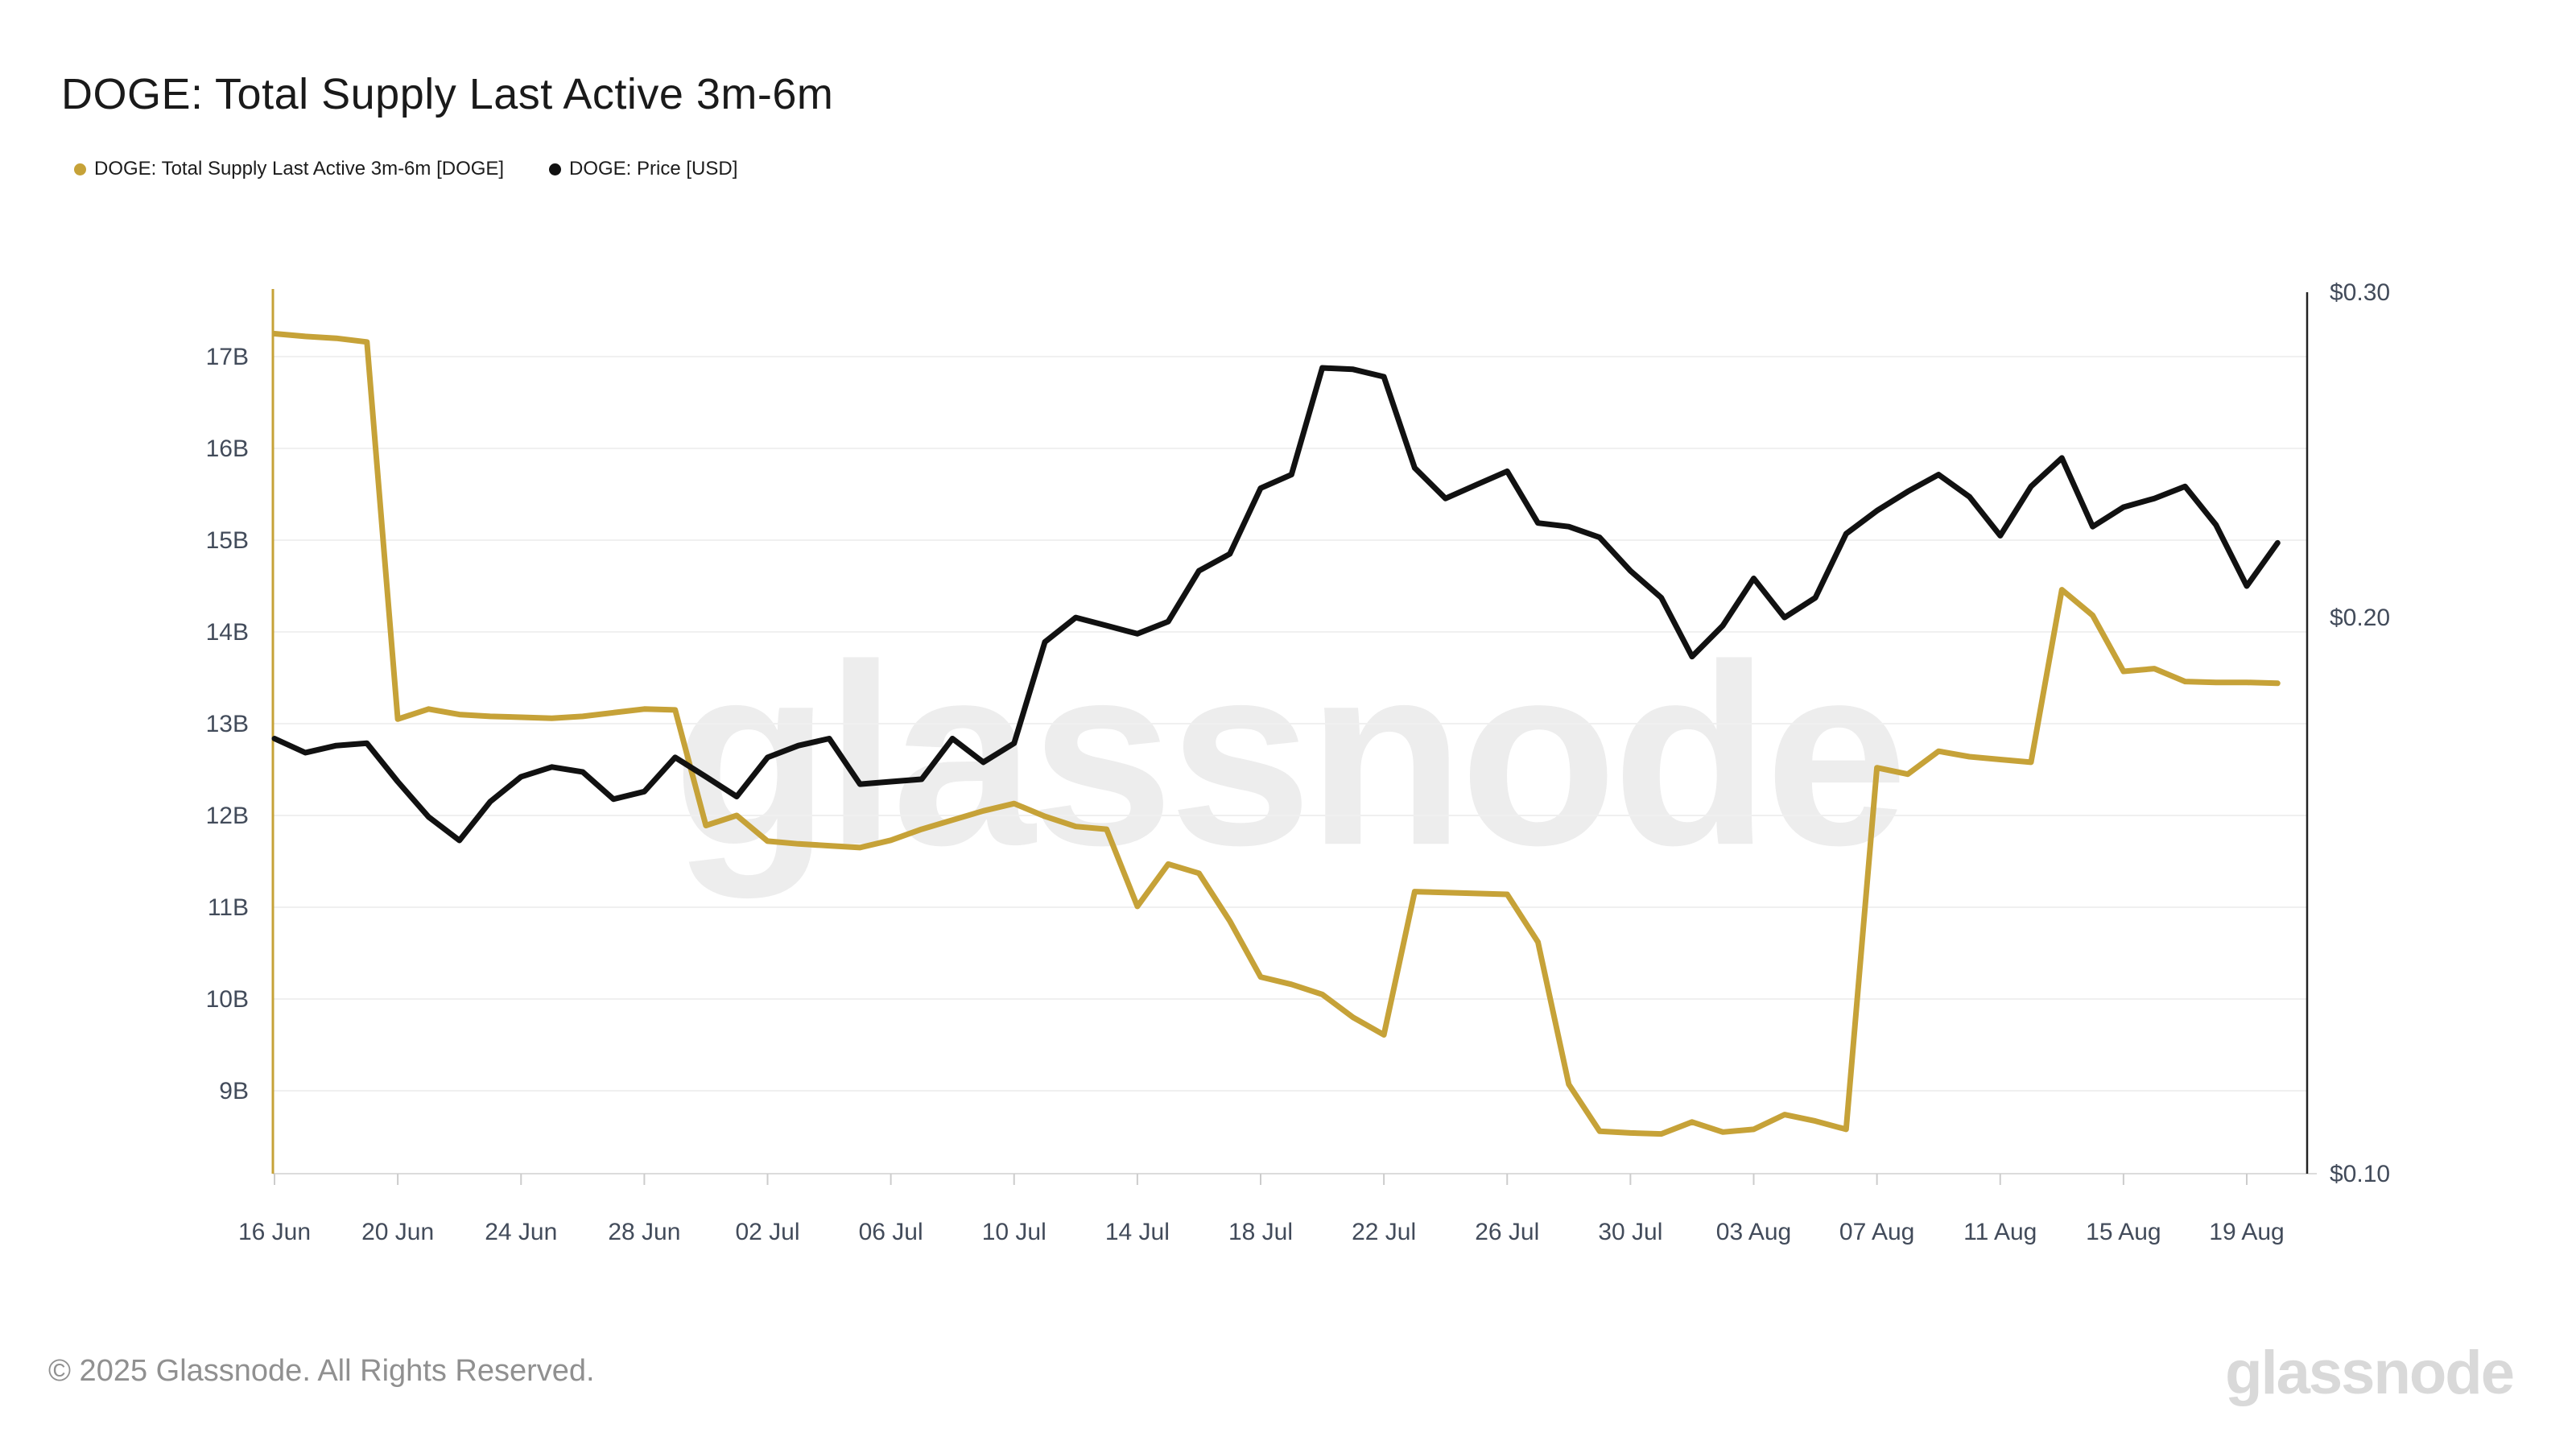  Describe the element at coordinates (274, 1232) in the screenshot. I see `x-axis-tick-label: 16 Jun` at that location.